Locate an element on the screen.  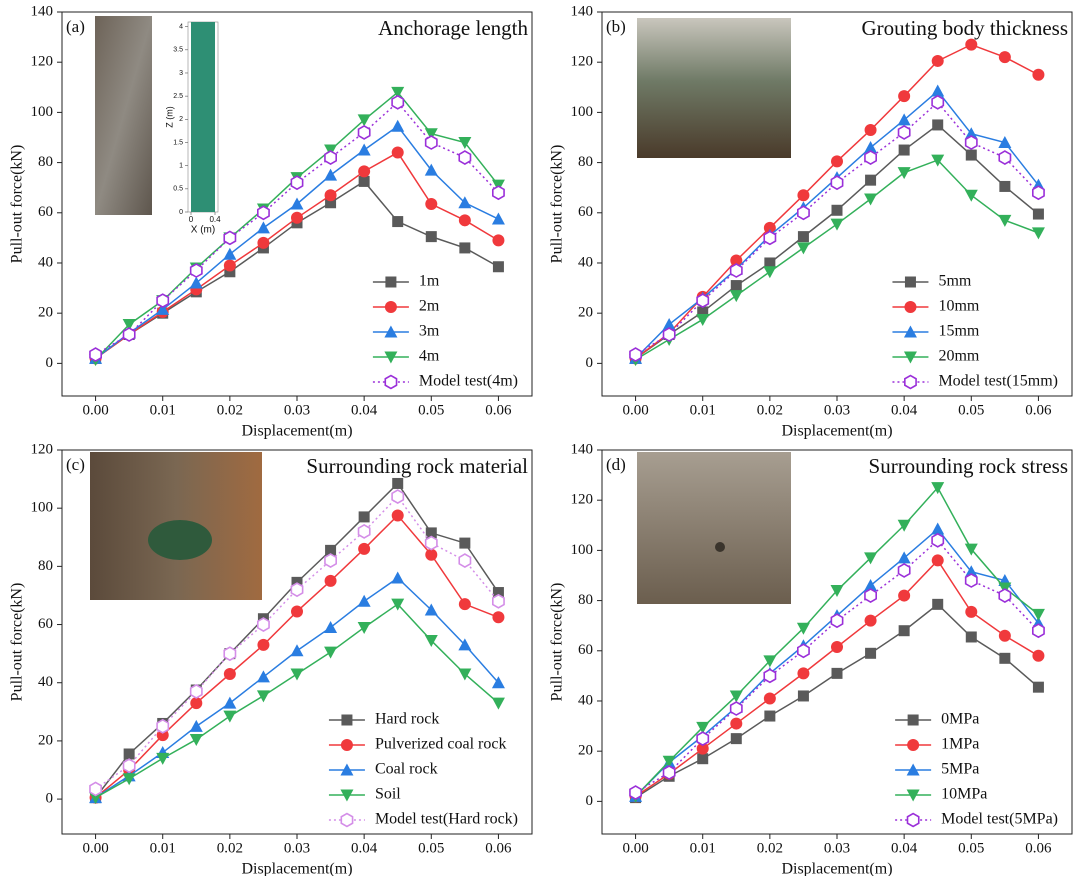
photo is located at coordinates (714, 528).